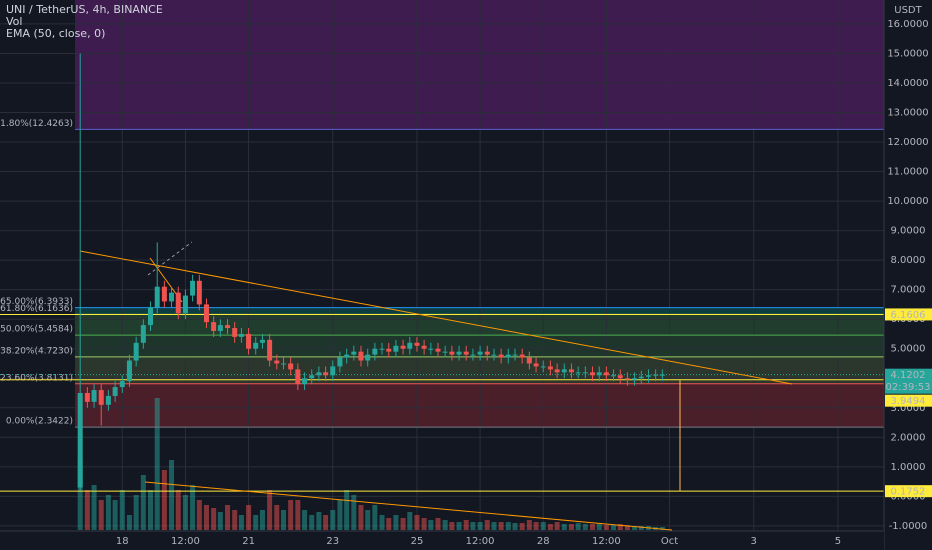 This screenshot has height=550, width=932. Describe the element at coordinates (55, 33) in the screenshot. I see `indicator: EMA (50, close, 0)` at that location.